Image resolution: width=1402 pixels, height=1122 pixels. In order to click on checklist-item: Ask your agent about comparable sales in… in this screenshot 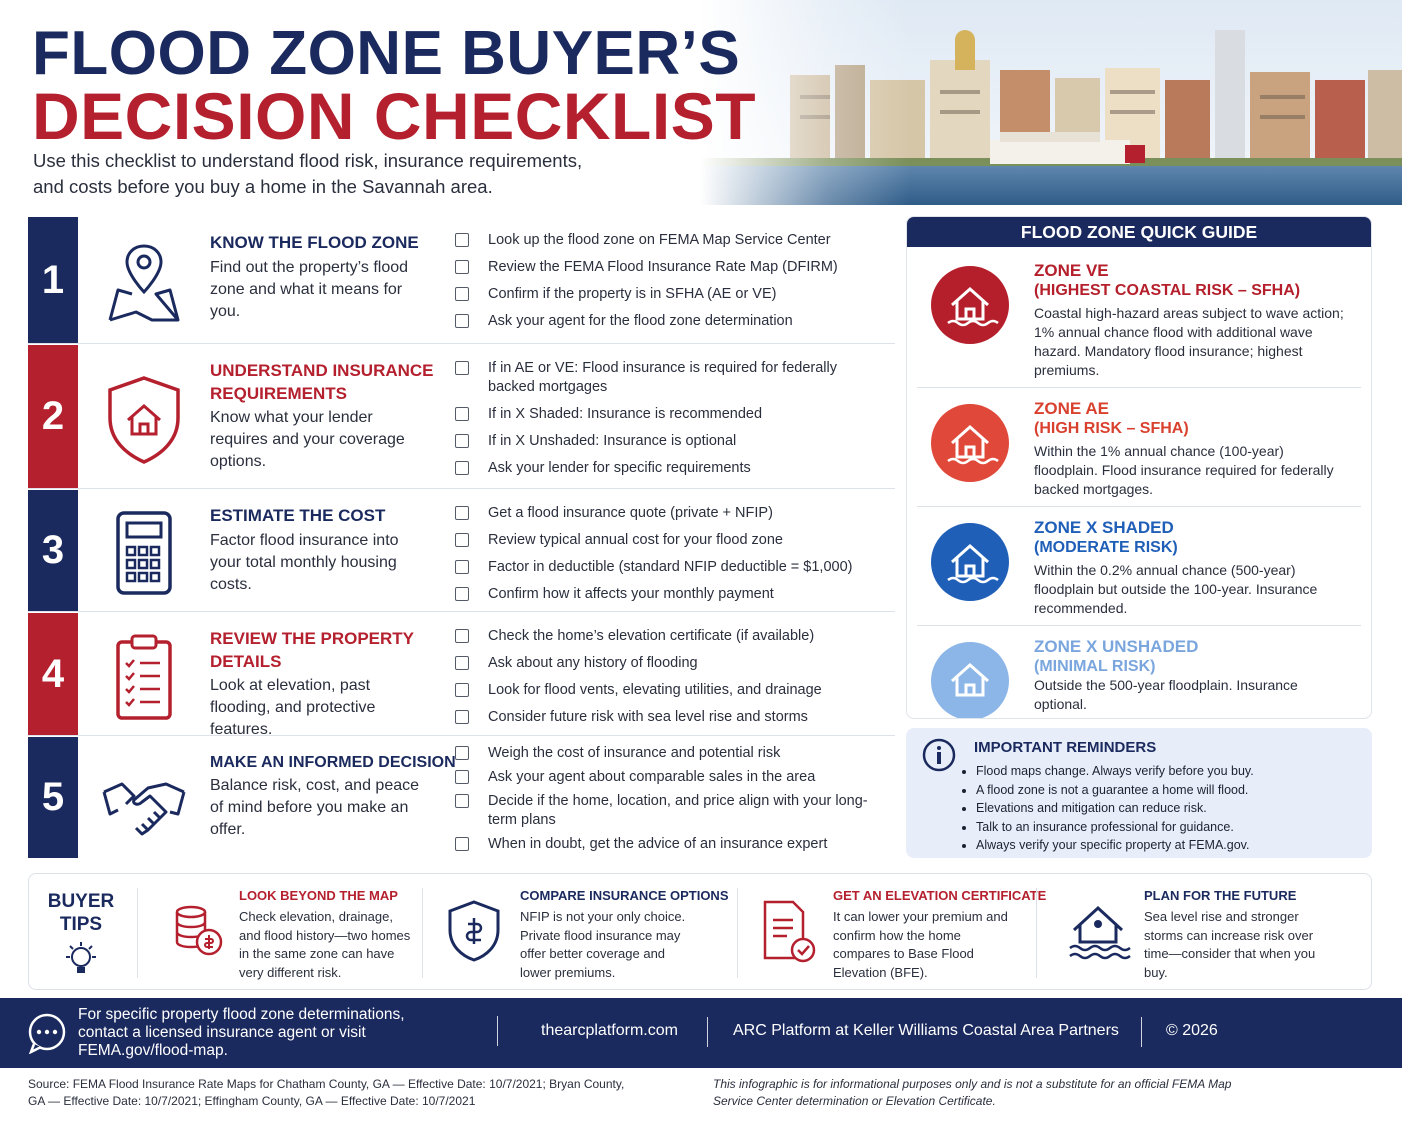, I will do `click(670, 777)`.